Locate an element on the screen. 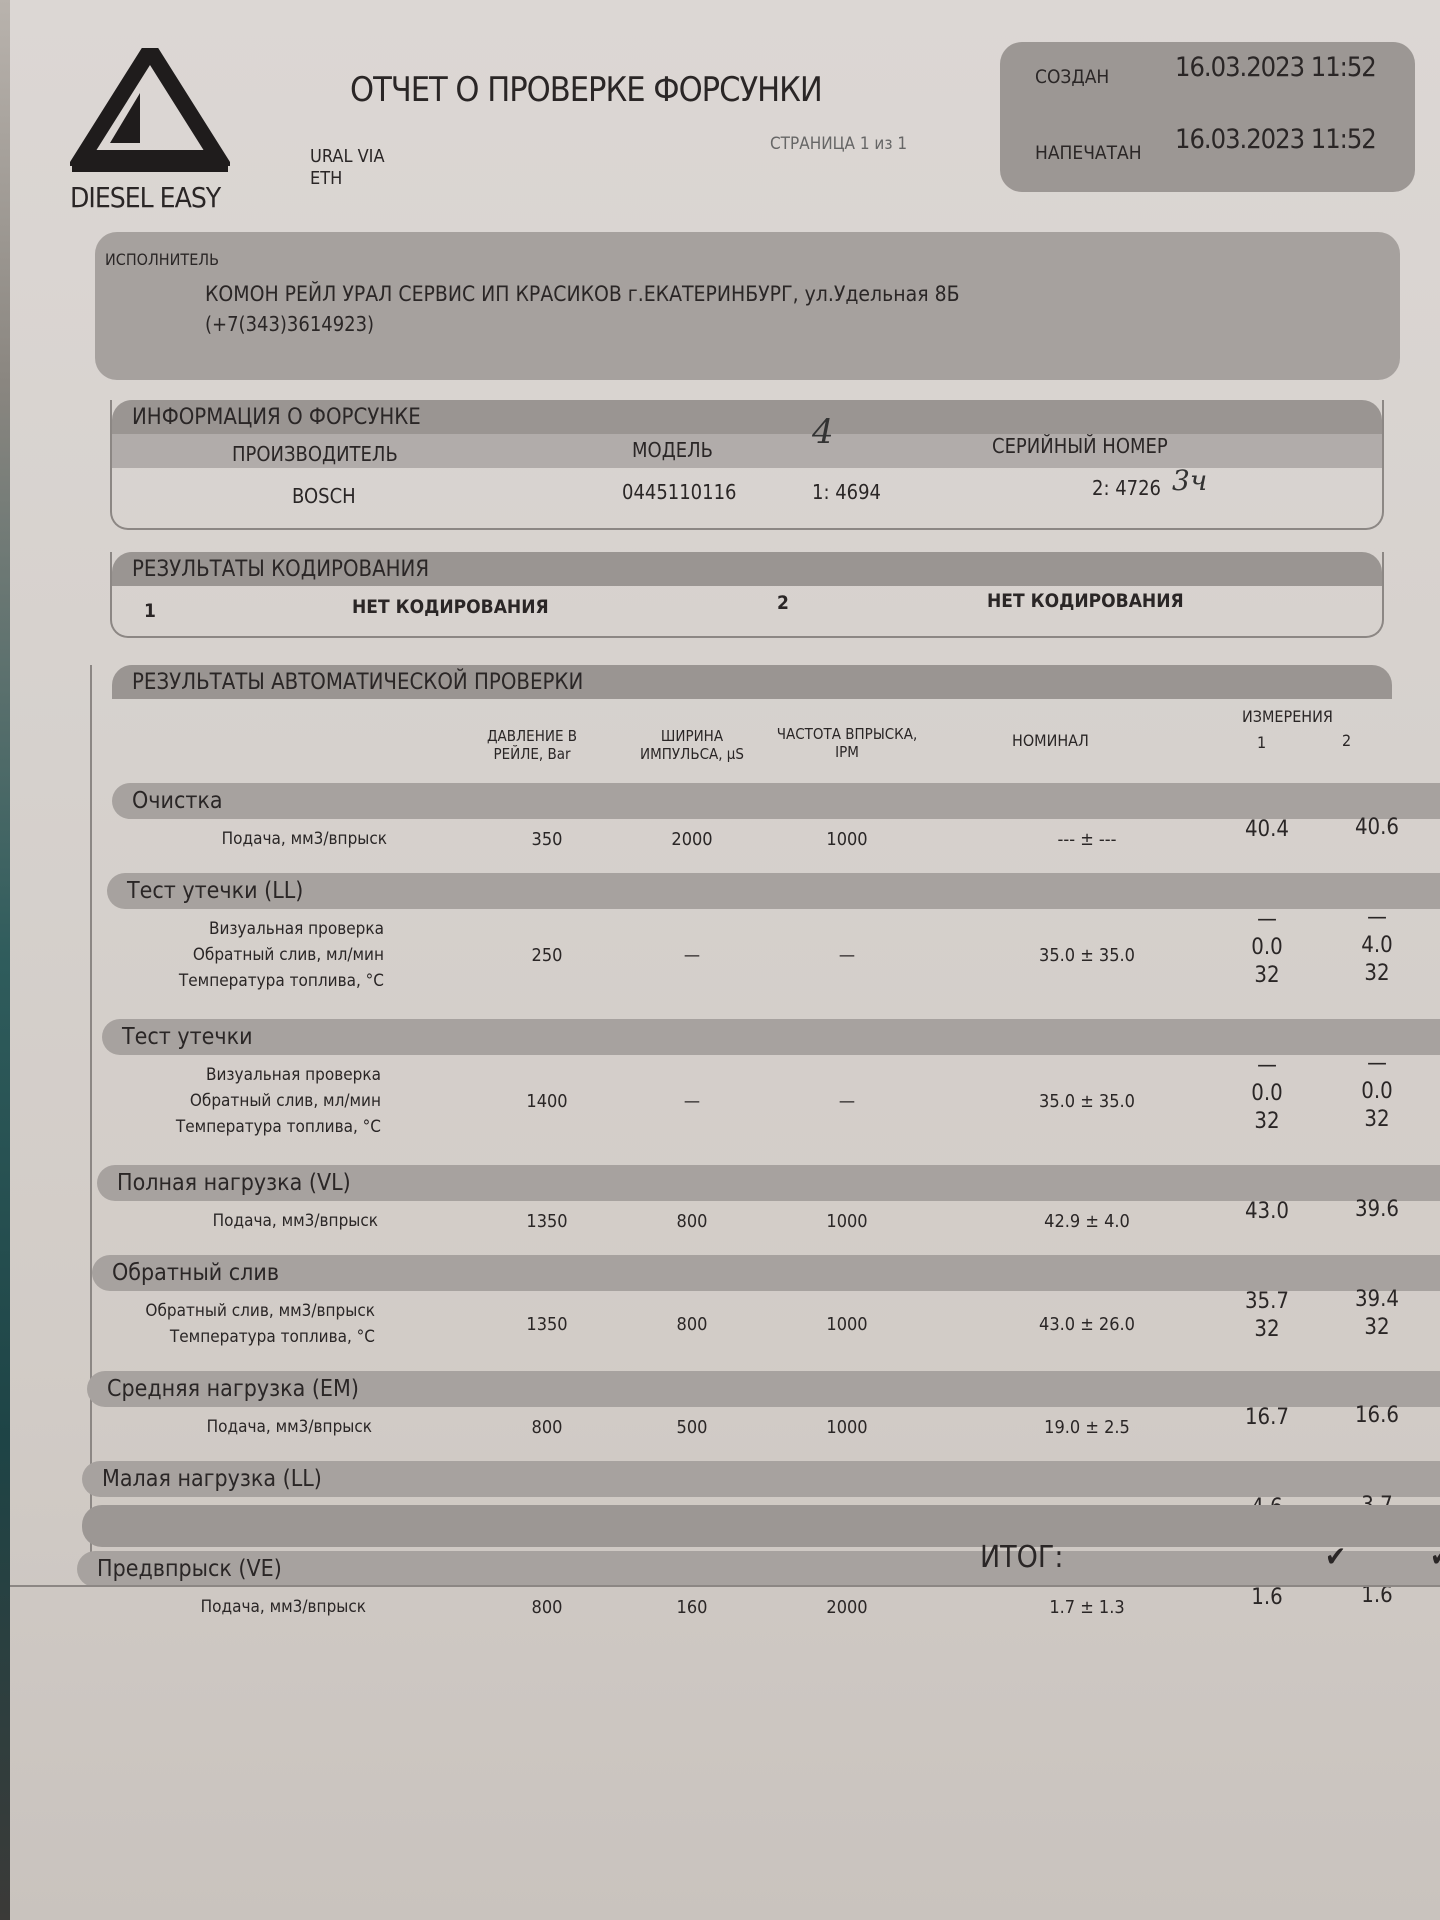  frequency-value: 2000 is located at coordinates (847, 1607).